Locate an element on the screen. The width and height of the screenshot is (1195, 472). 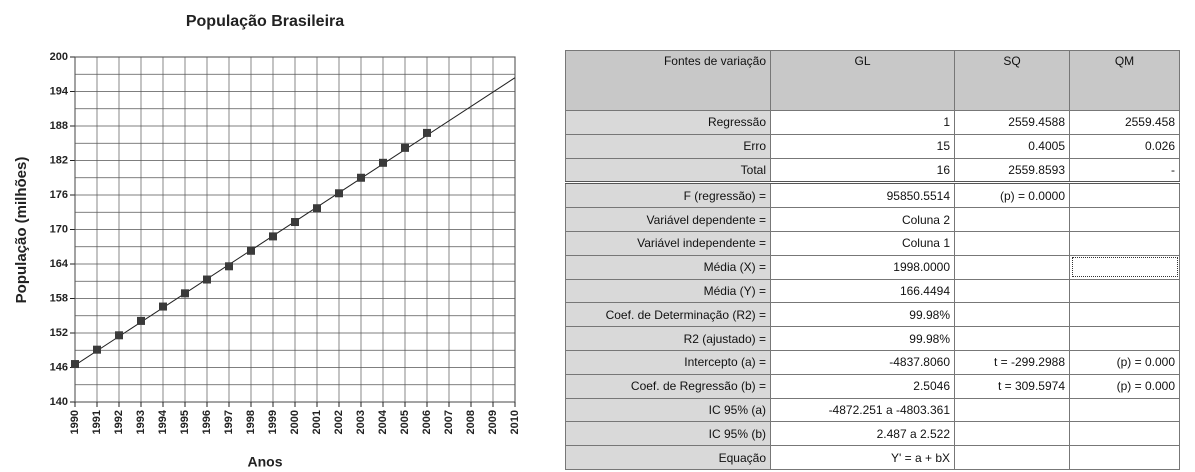
table-cell: Variável dependente = is located at coordinates (668, 219).